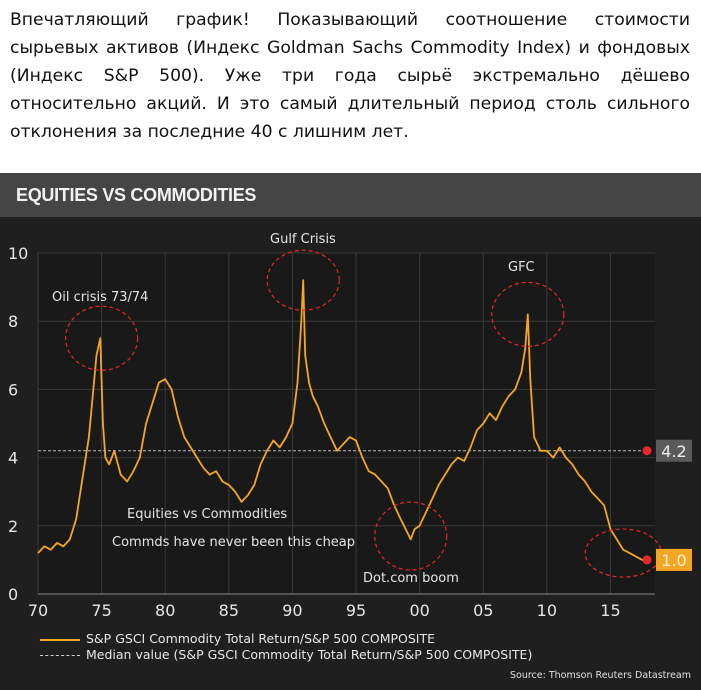 This screenshot has height=690, width=701. What do you see at coordinates (165, 610) in the screenshot?
I see `x-tick-label: 80` at bounding box center [165, 610].